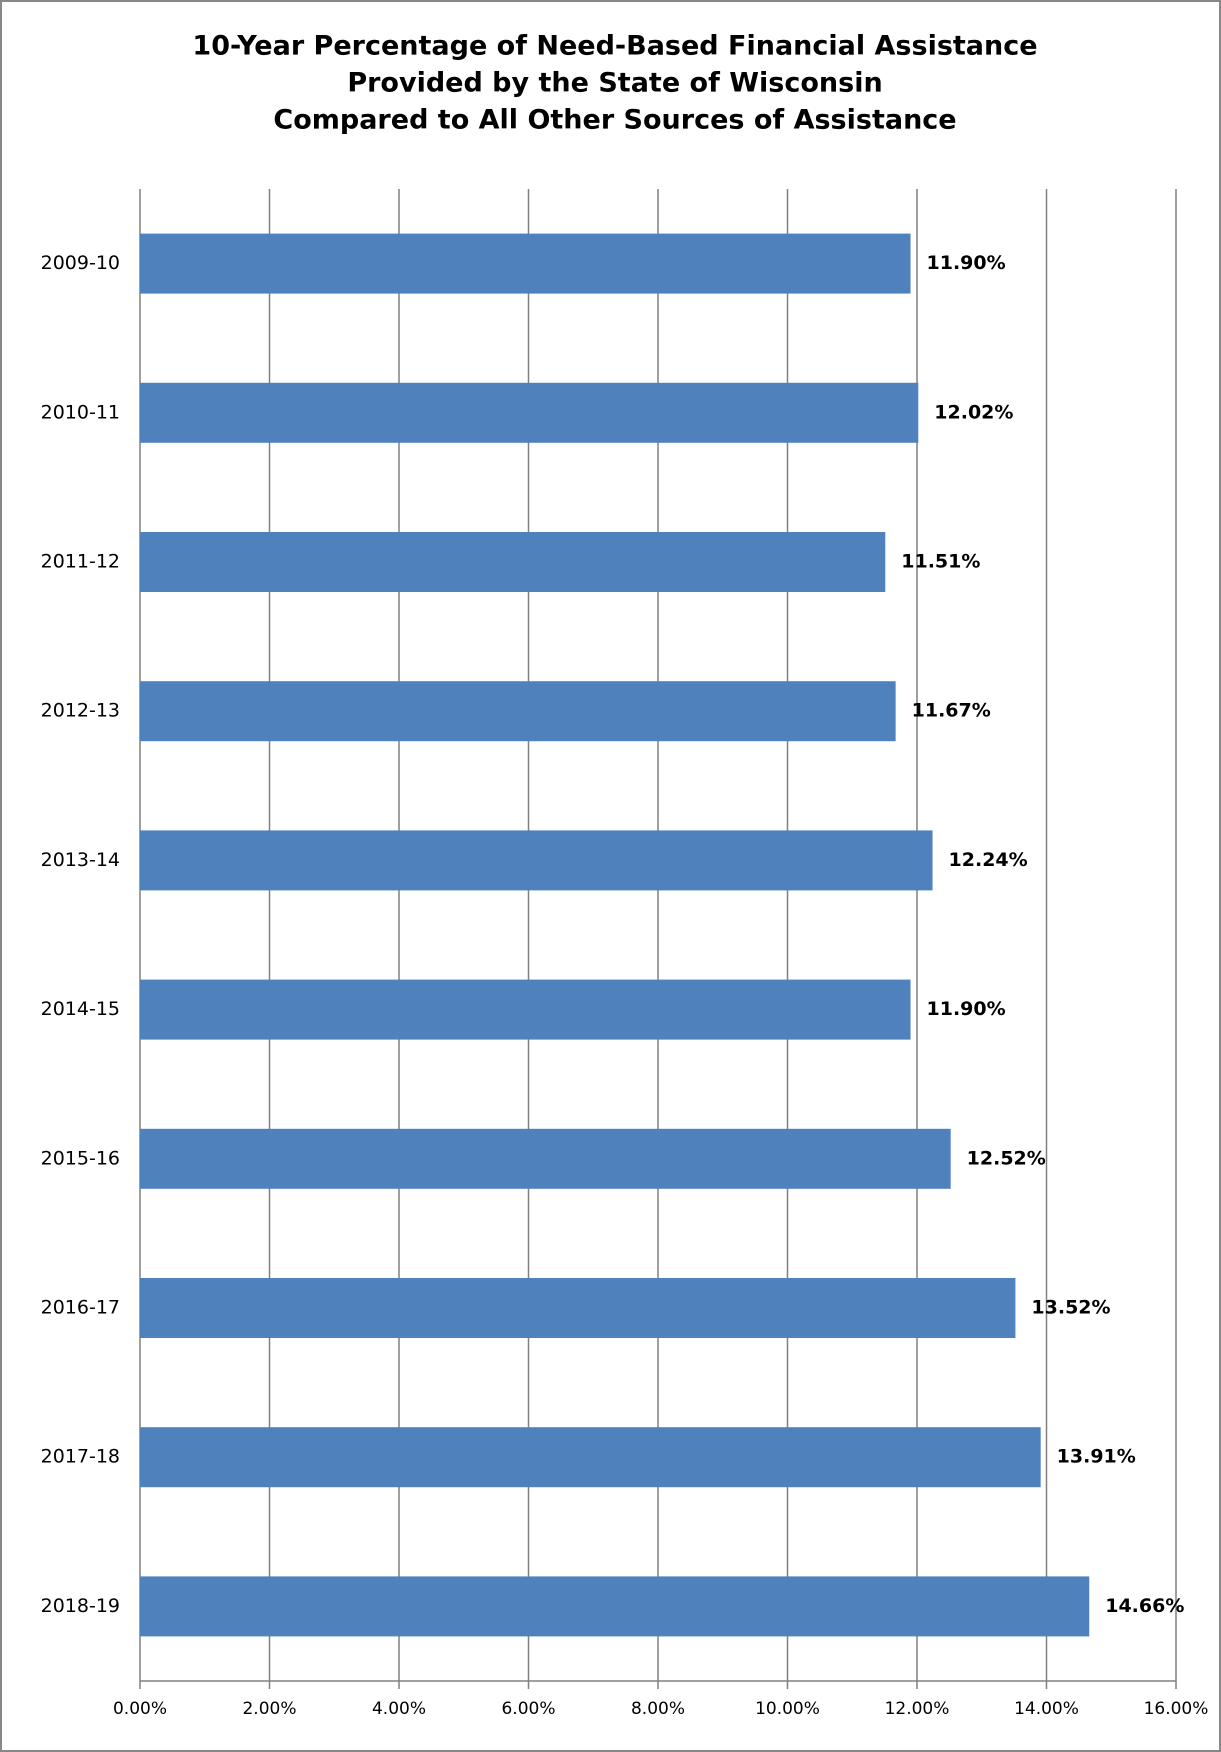 The width and height of the screenshot is (1221, 1752). What do you see at coordinates (940, 562) in the screenshot?
I see `value-label: 11.51%` at bounding box center [940, 562].